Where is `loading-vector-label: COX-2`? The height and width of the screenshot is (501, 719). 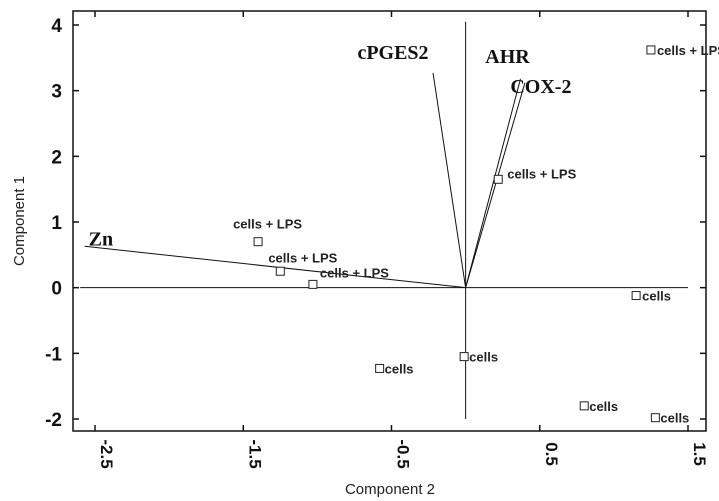 loading-vector-label: COX-2 is located at coordinates (540, 87).